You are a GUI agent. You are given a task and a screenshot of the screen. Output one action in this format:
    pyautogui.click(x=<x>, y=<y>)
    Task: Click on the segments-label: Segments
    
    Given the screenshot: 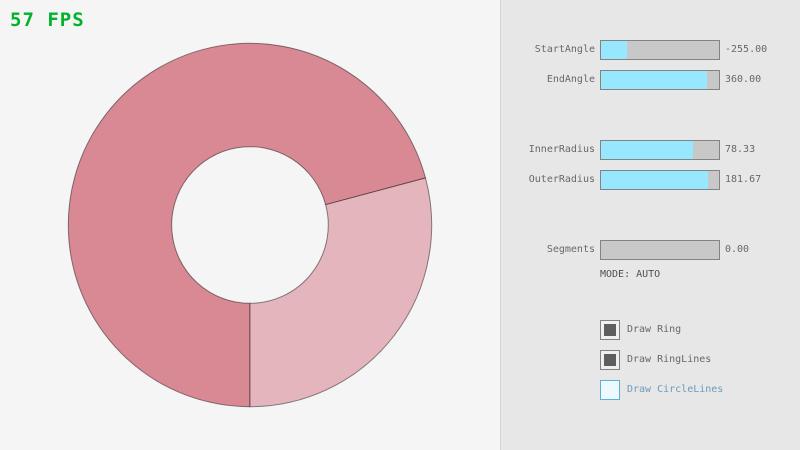 What is the action you would take?
    pyautogui.click(x=570, y=249)
    